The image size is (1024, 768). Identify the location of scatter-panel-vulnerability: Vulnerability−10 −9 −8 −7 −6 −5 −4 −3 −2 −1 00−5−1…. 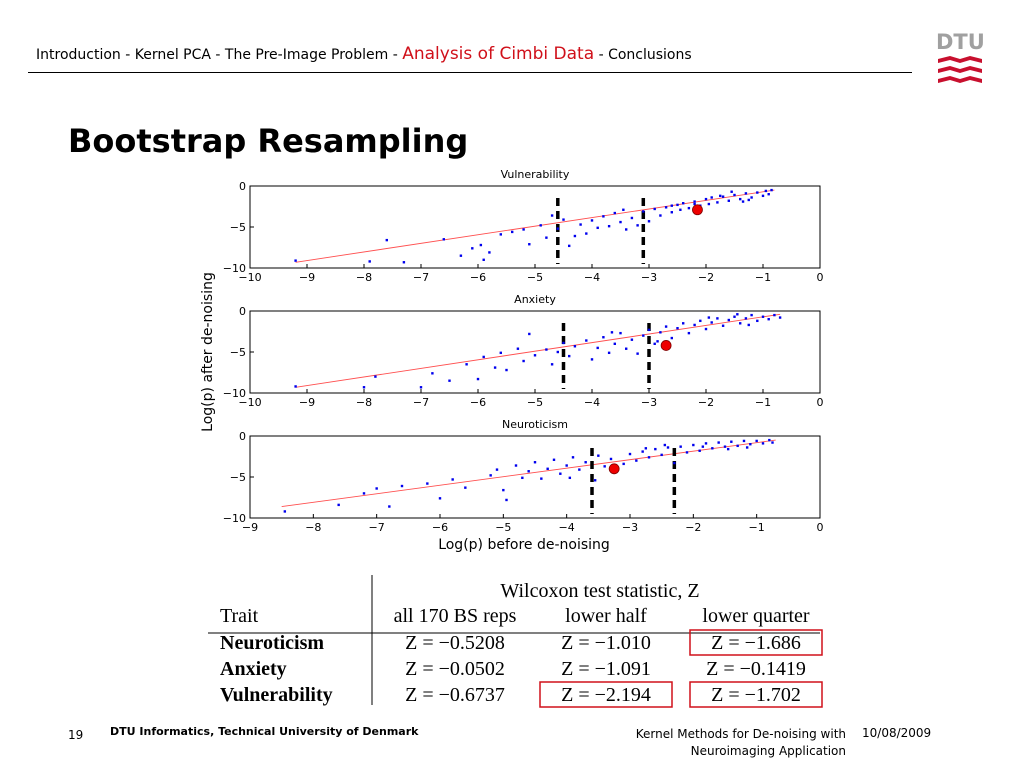
(523, 226).